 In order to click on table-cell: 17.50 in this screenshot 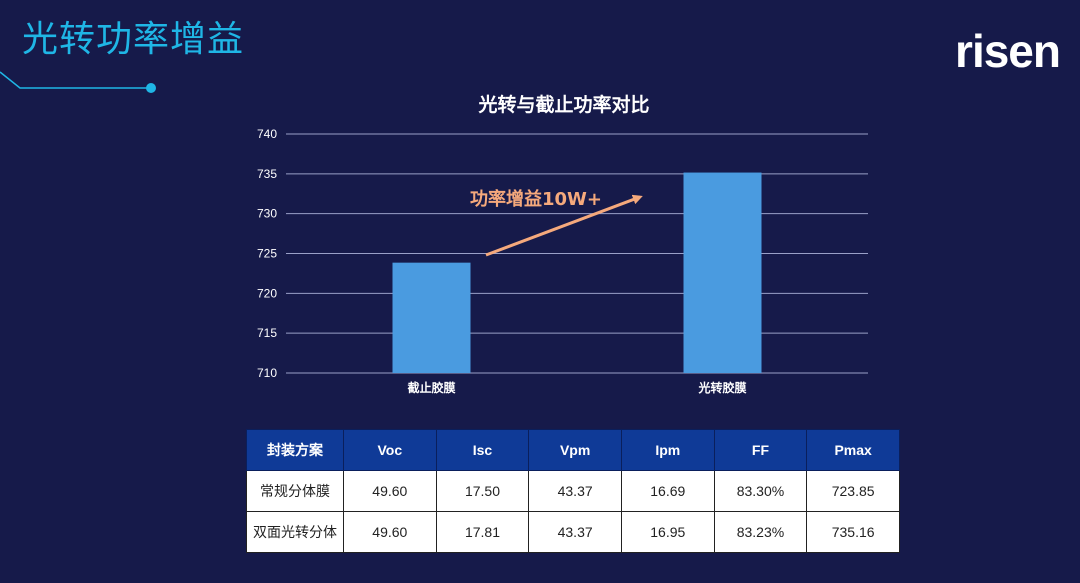, I will do `click(482, 491)`.